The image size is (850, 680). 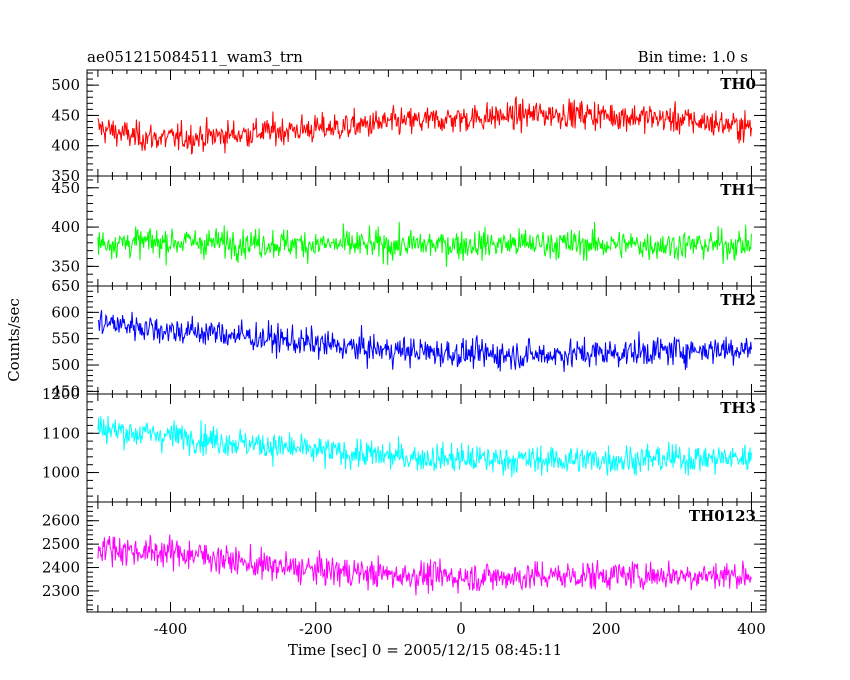 What do you see at coordinates (61, 544) in the screenshot?
I see `y-tick-label: 2500` at bounding box center [61, 544].